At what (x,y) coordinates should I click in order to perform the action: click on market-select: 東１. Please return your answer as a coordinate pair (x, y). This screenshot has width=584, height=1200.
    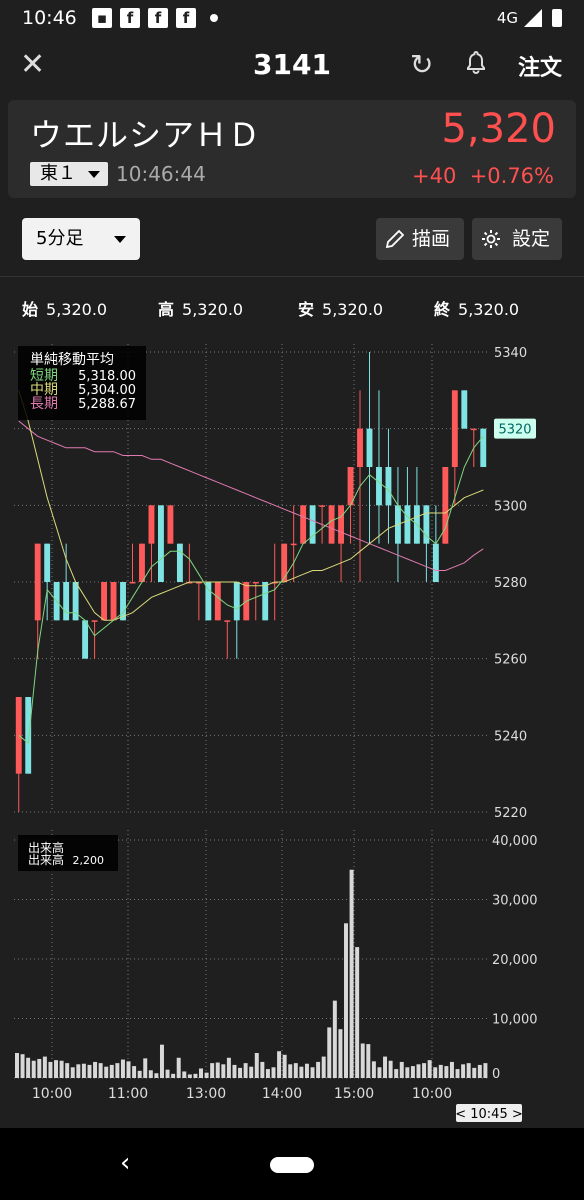
    Looking at the image, I should click on (69, 174).